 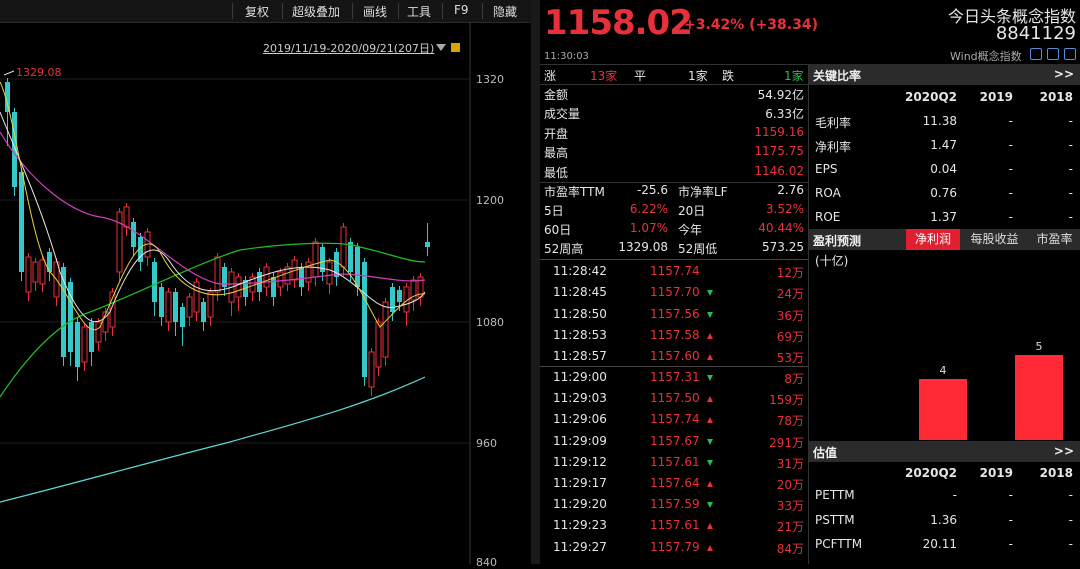 I want to click on tick-row: 11:29:27 1157.79 84万, so click(x=674, y=549).